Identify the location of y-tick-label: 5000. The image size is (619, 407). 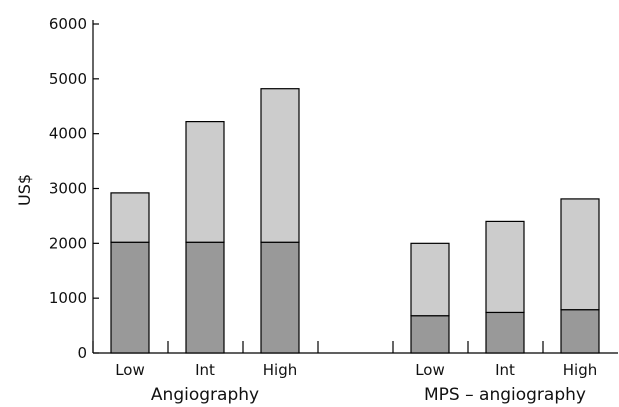
(68, 79).